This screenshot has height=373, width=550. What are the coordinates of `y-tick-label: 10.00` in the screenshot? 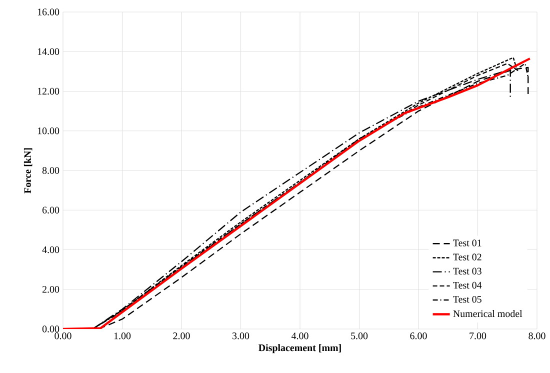 It's located at (49, 130).